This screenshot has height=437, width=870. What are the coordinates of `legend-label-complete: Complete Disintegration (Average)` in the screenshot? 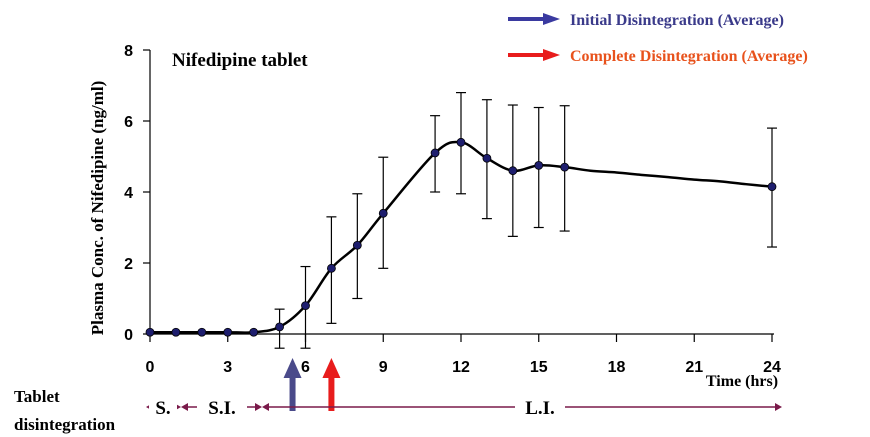 It's located at (689, 56).